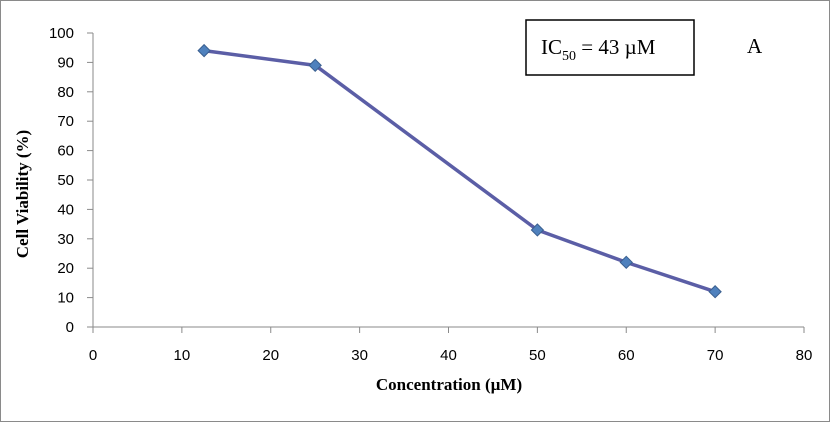 Image resolution: width=830 pixels, height=422 pixels. Describe the element at coordinates (182, 355) in the screenshot. I see `x-tick-label: 10` at that location.